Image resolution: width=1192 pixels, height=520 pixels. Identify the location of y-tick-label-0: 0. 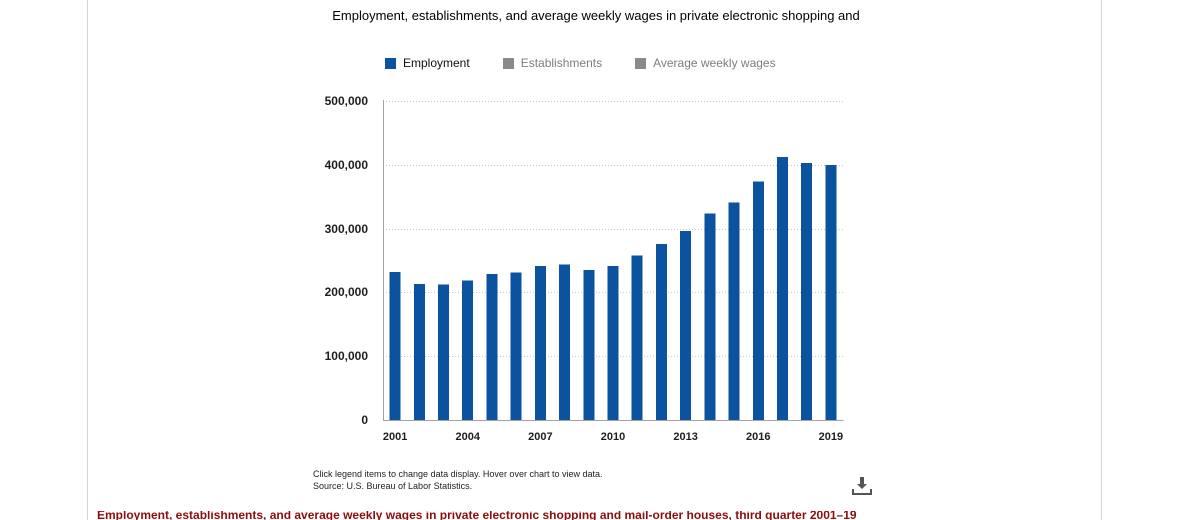
(364, 420).